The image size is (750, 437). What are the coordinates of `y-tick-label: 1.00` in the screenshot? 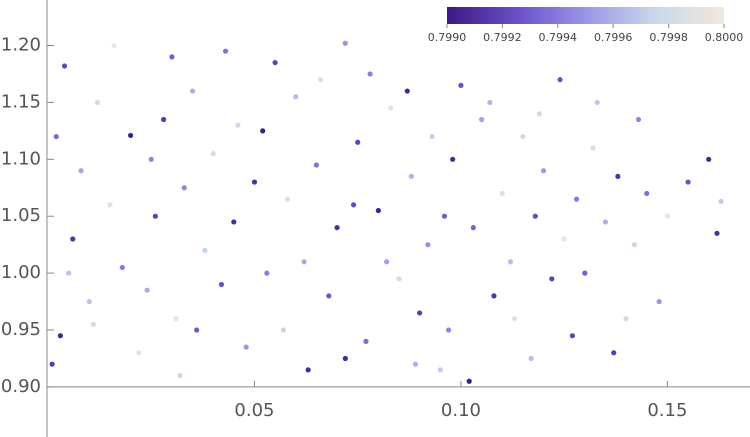 It's located at (21, 272).